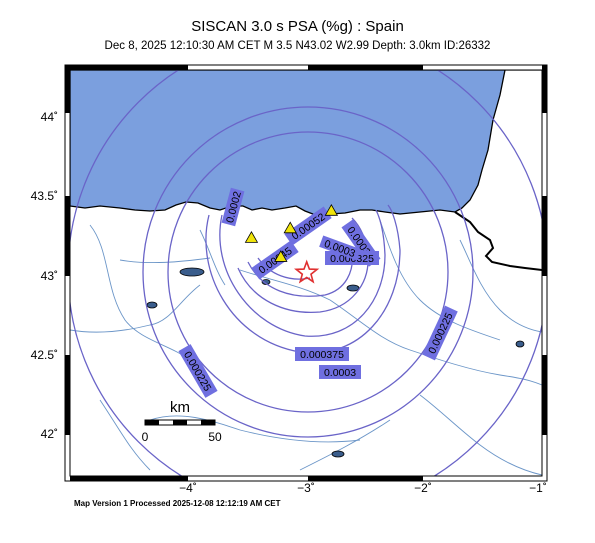  I want to click on epicenter-star, so click(306, 271).